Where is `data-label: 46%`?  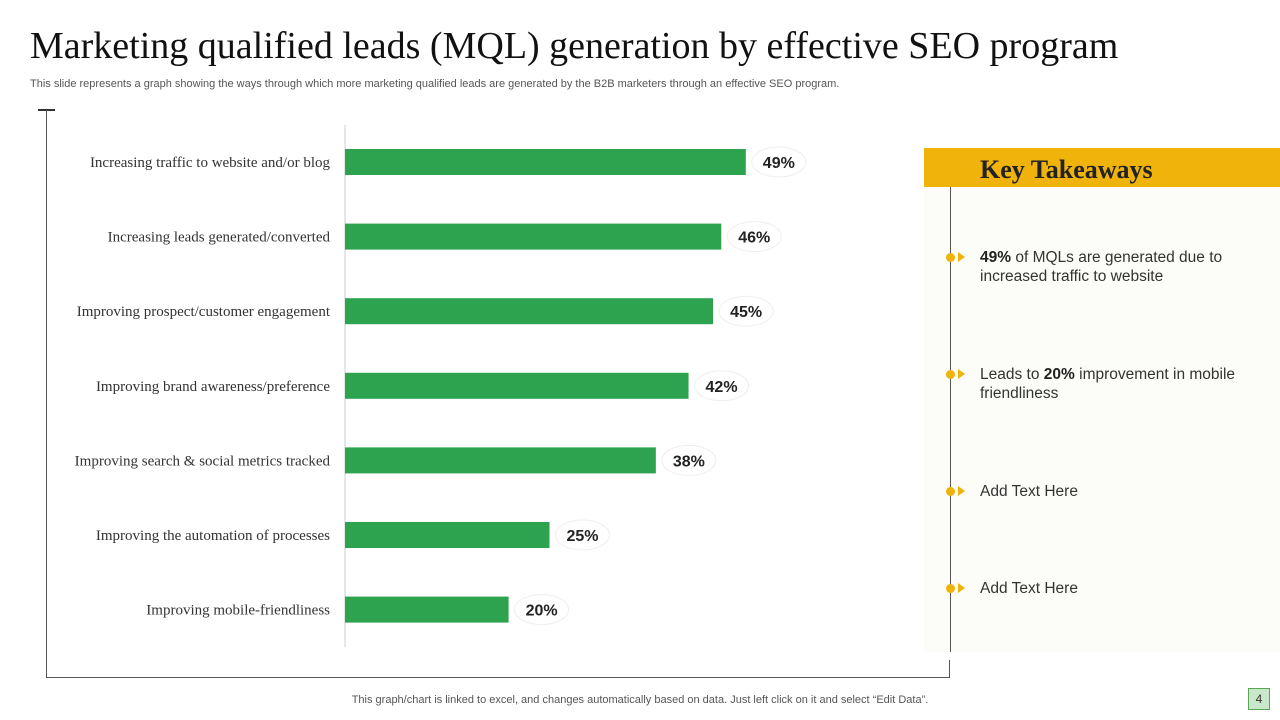
data-label: 46% is located at coordinates (754, 238).